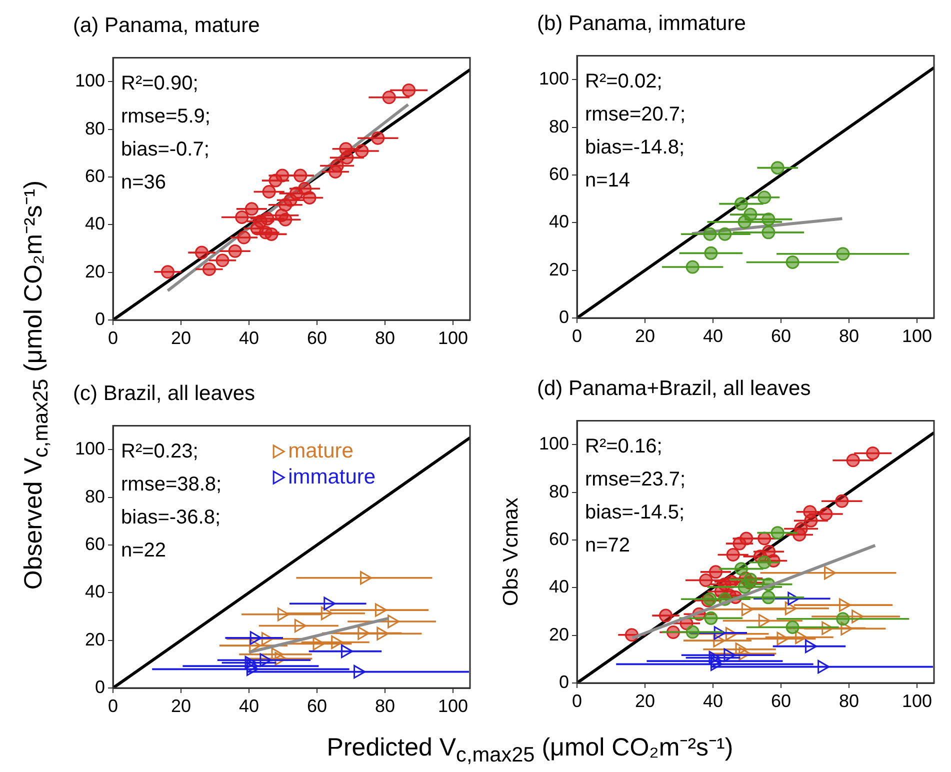 The image size is (951, 772). What do you see at coordinates (159, 83) in the screenshot?
I see `annotation: R²=0.90;` at bounding box center [159, 83].